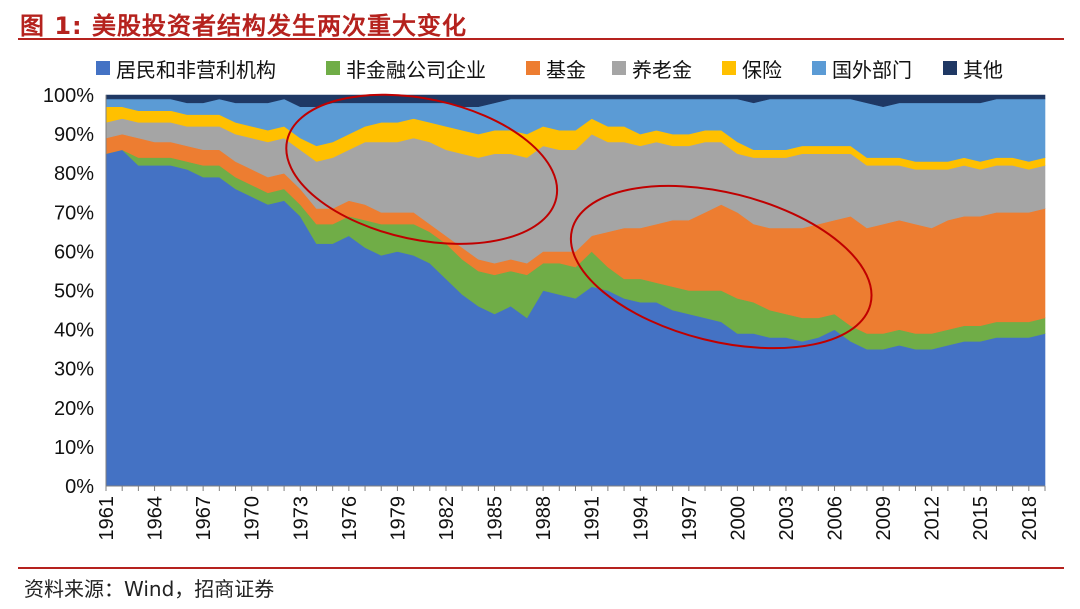 This screenshot has width=1080, height=609. I want to click on y-tick-label: 90%, so click(74, 135).